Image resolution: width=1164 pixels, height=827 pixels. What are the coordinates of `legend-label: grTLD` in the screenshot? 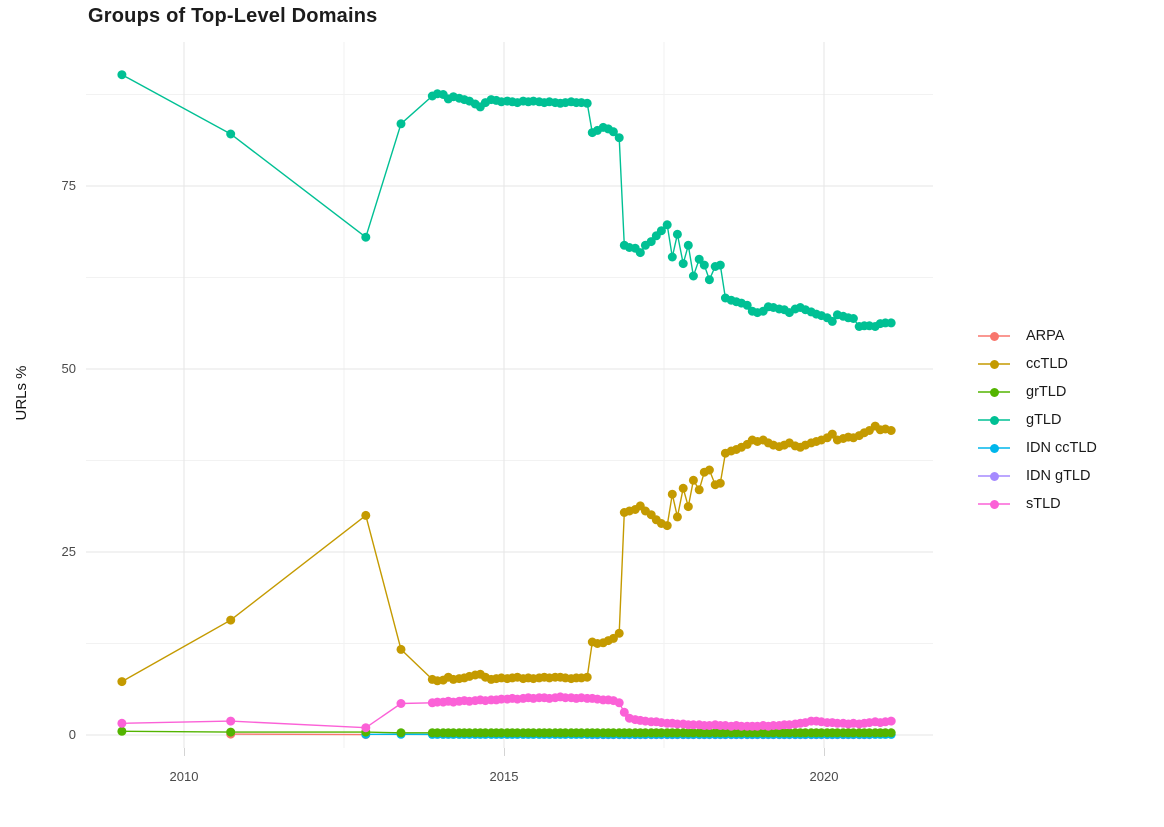 It's located at (1046, 392).